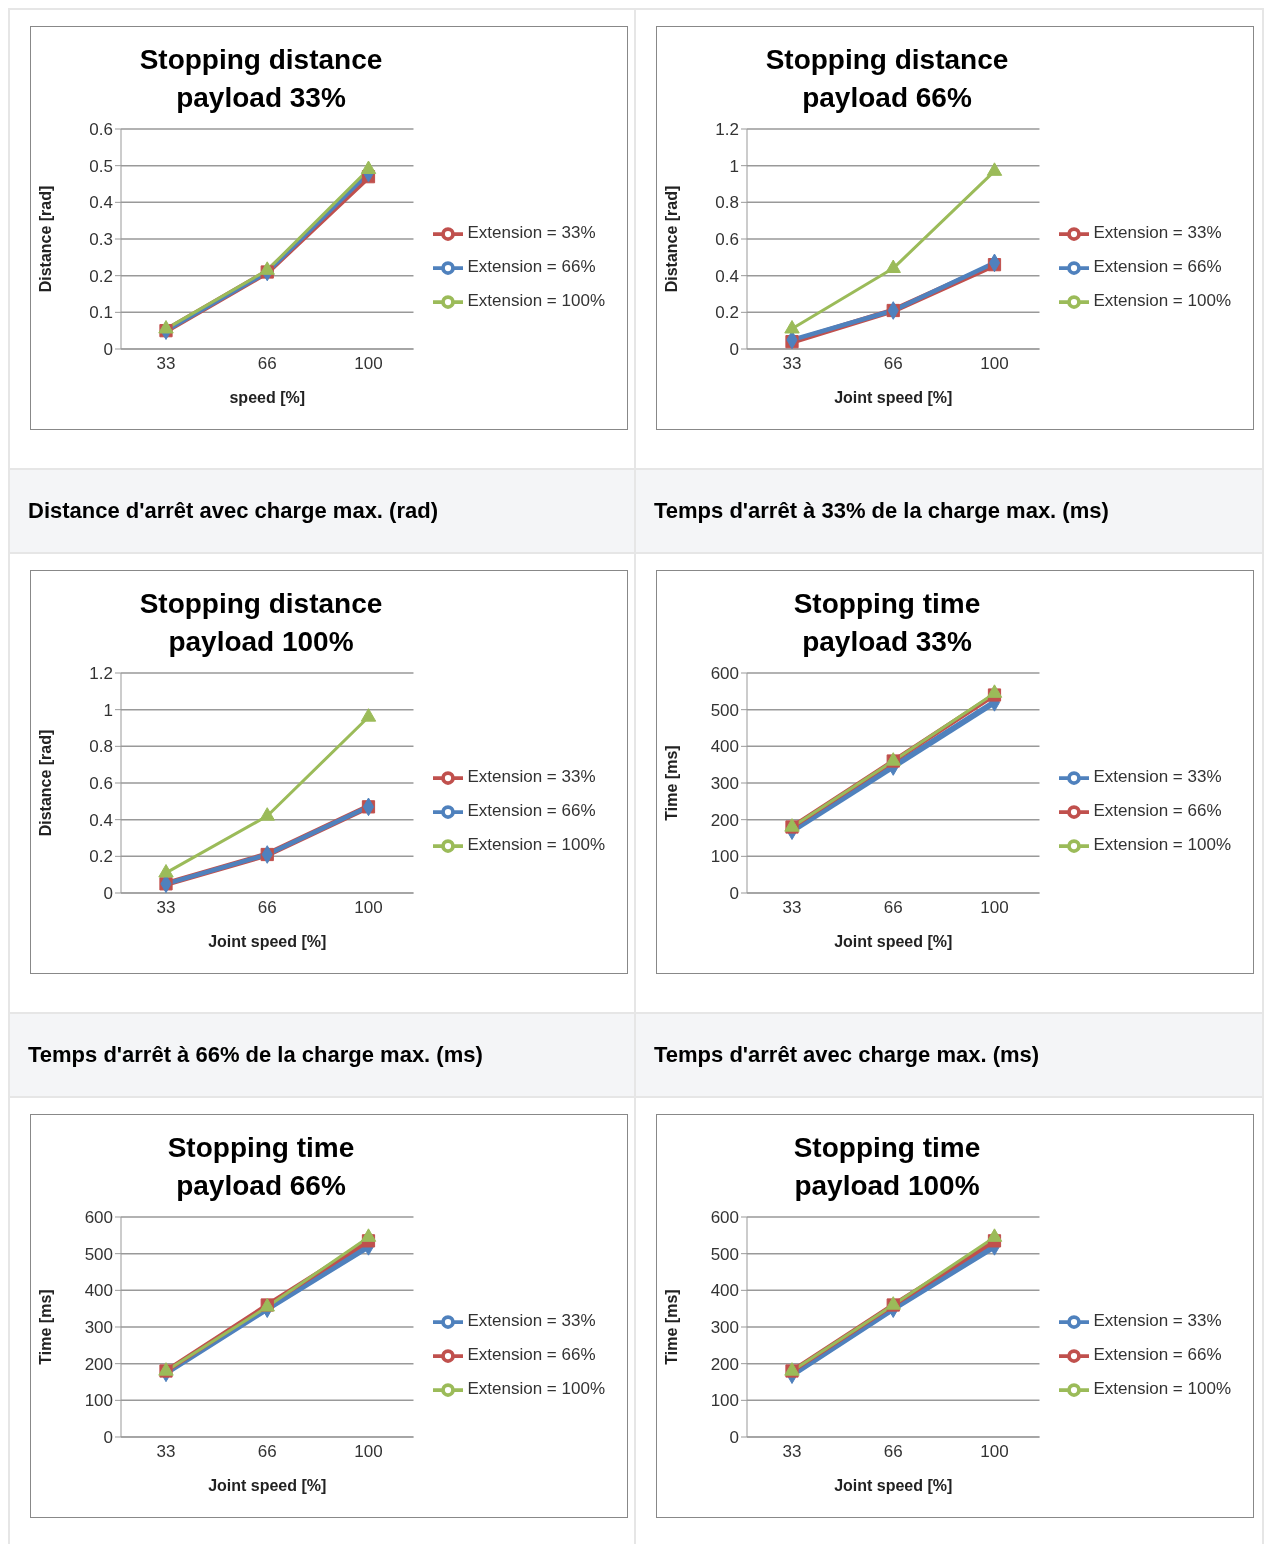 This screenshot has width=1270, height=1544. What do you see at coordinates (949, 1055) in the screenshot?
I see `text: Temps d'arrêt avec charge max. (ms)` at bounding box center [949, 1055].